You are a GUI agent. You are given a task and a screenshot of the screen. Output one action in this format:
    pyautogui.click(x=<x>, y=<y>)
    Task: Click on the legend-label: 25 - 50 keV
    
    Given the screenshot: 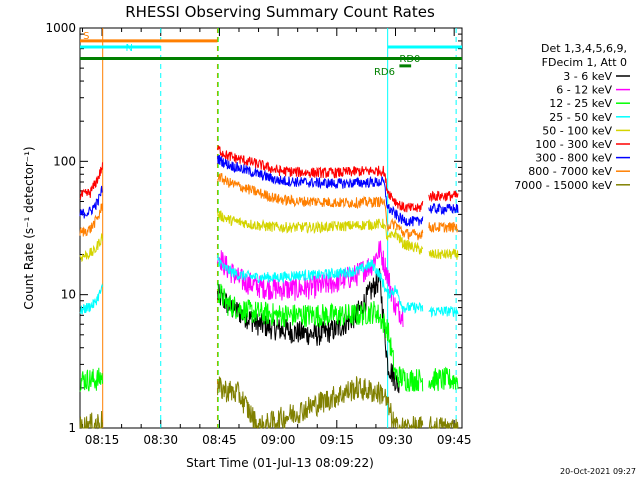 What is the action you would take?
    pyautogui.click(x=580, y=117)
    